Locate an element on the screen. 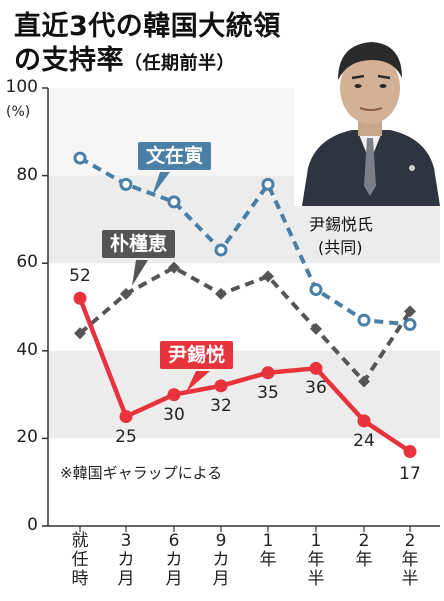 This screenshot has width=444, height=601. data-label: 25 is located at coordinates (126, 436).